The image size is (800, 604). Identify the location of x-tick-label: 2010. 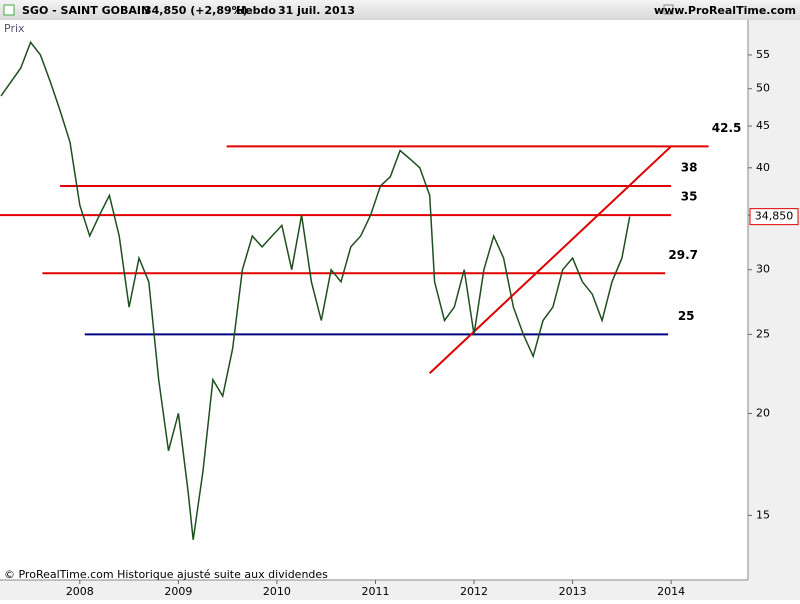
(277, 591).